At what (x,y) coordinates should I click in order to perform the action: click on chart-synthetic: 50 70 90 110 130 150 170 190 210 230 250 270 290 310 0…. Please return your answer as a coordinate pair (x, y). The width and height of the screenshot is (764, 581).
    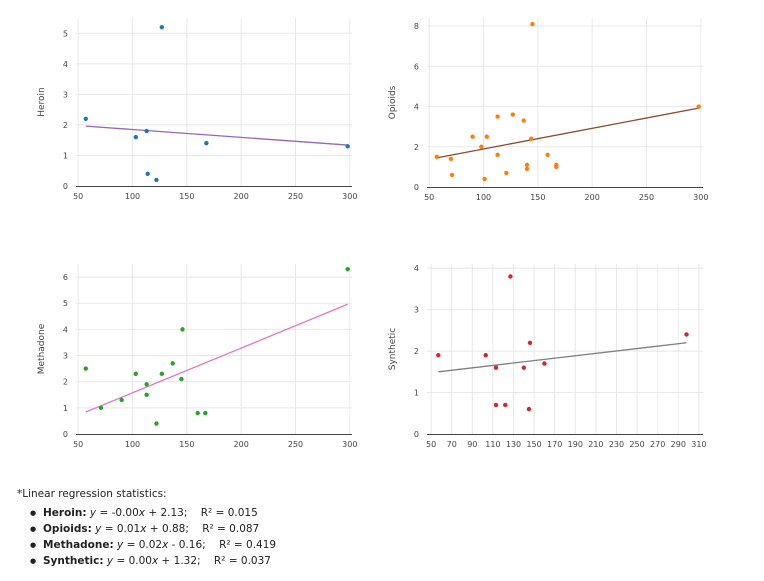
    Looking at the image, I should click on (547, 356).